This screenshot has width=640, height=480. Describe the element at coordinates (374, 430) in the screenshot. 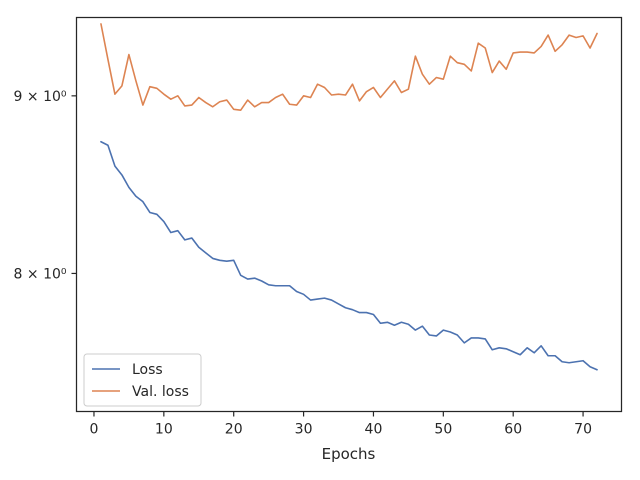

I see `x-tick-label: 40` at that location.